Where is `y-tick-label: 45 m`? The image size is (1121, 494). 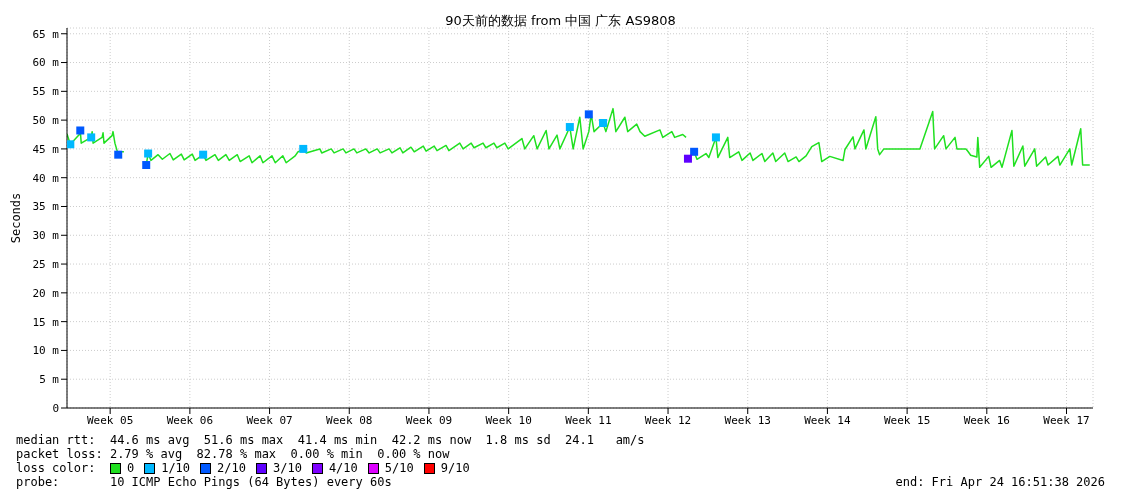 y-tick-label: 45 m is located at coordinates (46, 149).